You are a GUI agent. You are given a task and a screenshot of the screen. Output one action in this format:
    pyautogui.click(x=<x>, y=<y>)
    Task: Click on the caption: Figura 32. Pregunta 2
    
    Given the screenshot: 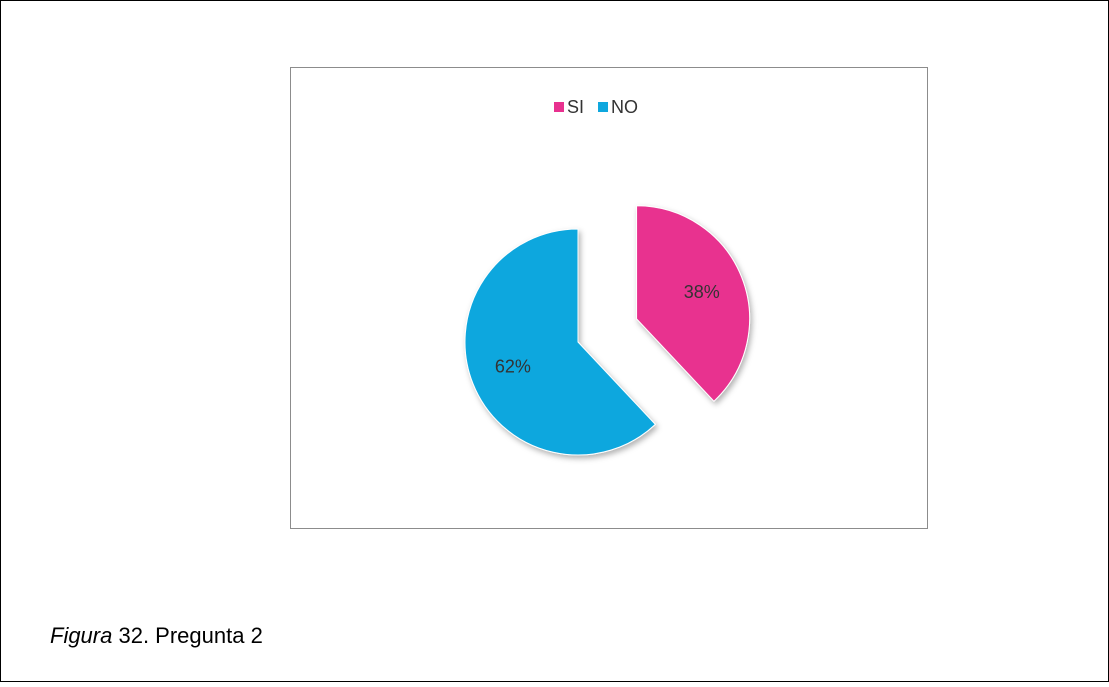 What is the action you would take?
    pyautogui.click(x=156, y=635)
    